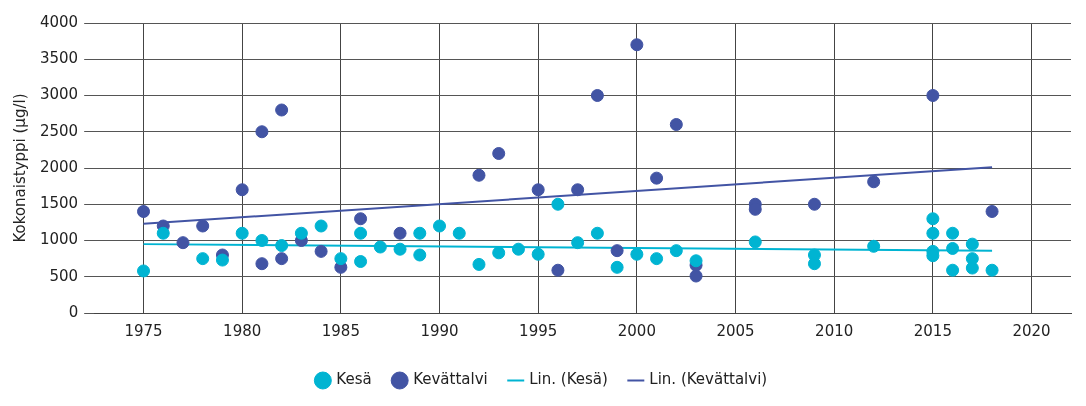 The width and height of the screenshot is (1086, 406). I want to click on y-tick-label: 2000, so click(59, 166).